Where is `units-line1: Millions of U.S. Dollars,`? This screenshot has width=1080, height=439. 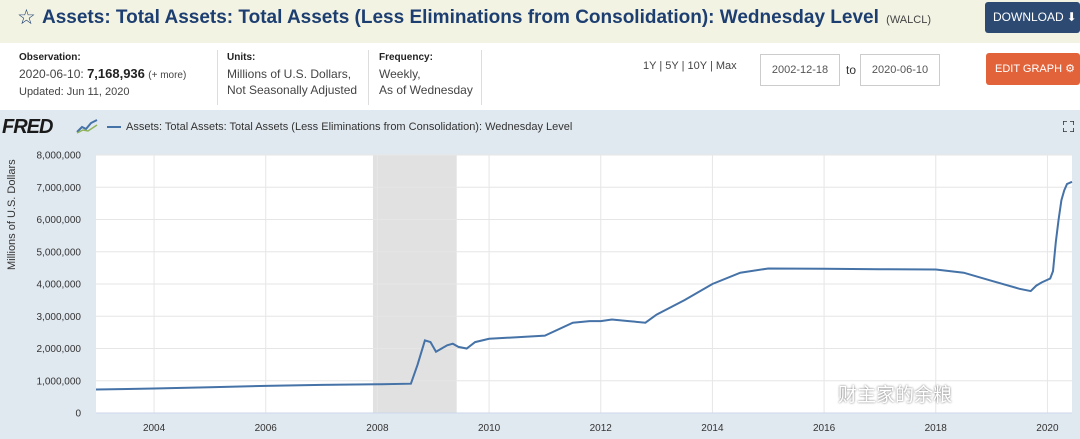
units-line1: Millions of U.S. Dollars, is located at coordinates (289, 74).